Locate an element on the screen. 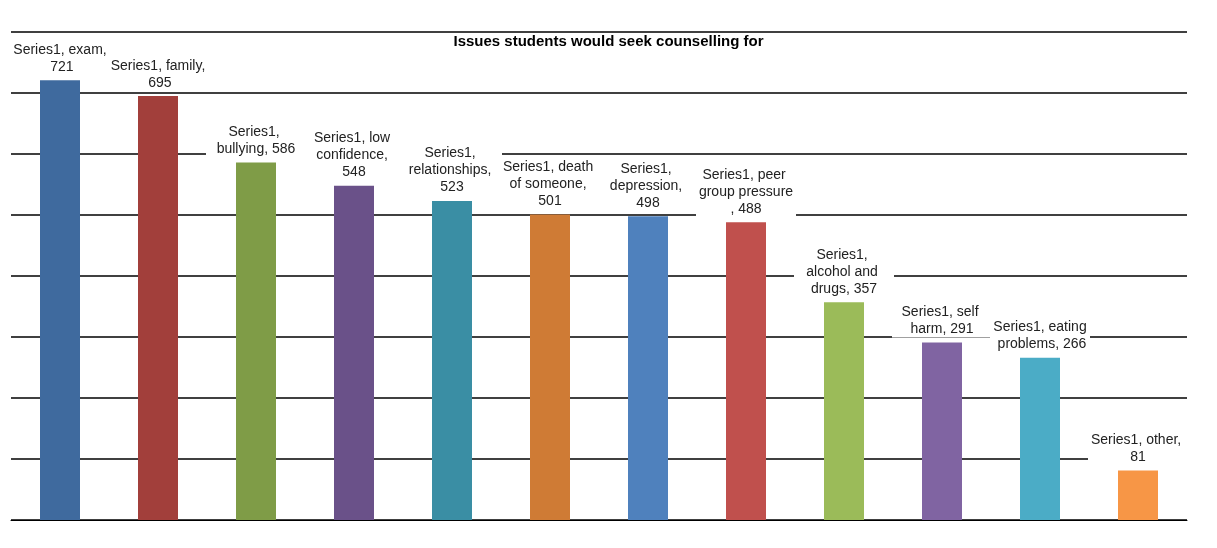  data-label: Series1, alcohol and drugs, 357 is located at coordinates (844, 270).